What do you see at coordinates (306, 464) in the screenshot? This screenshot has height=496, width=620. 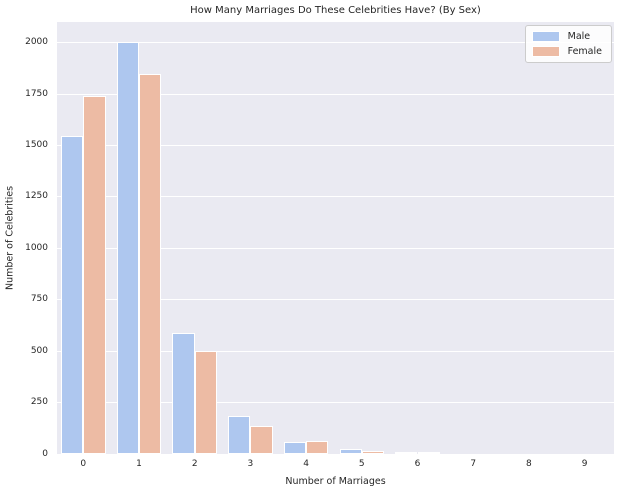 I see `x-tick-label-4: 4` at bounding box center [306, 464].